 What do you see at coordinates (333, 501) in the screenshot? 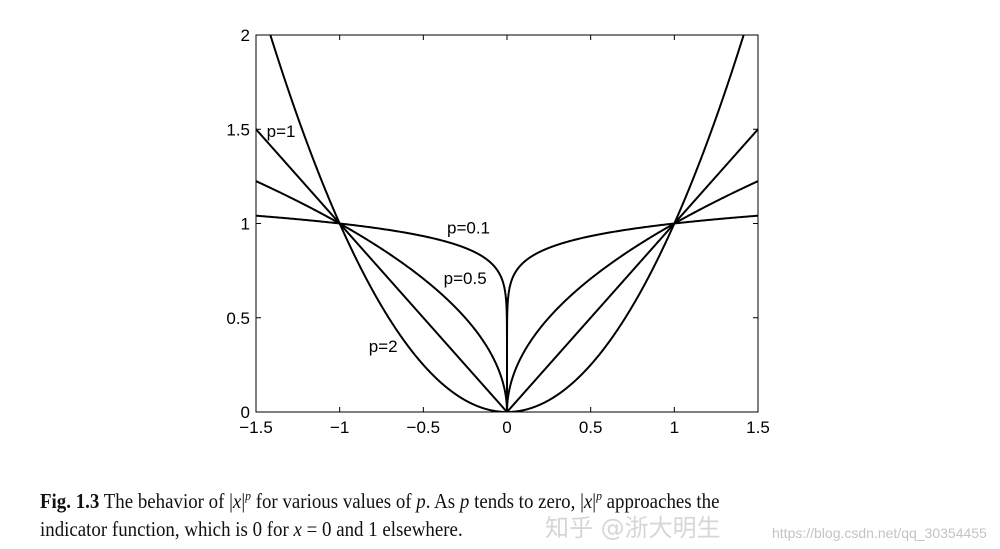
I see `caption-text: for various values of` at bounding box center [333, 501].